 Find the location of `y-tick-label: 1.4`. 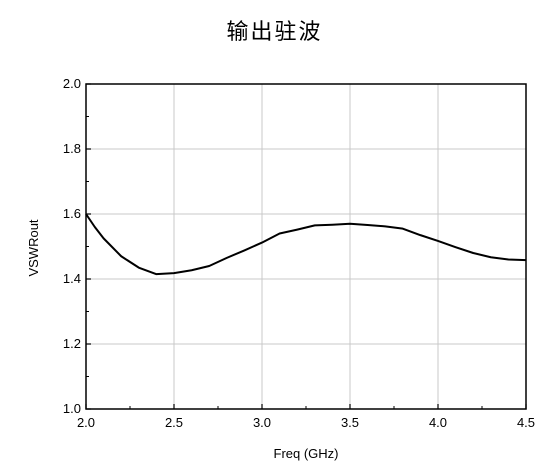

y-tick-label: 1.4 is located at coordinates (72, 278).